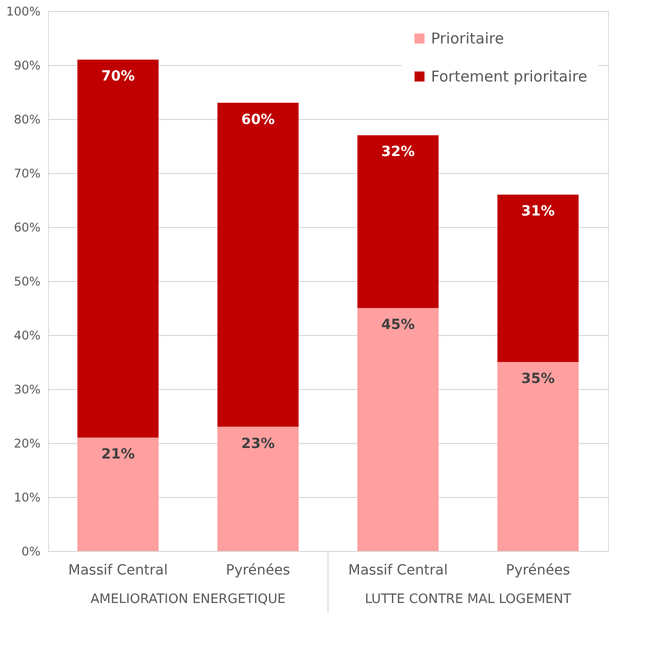 The image size is (654, 648). Describe the element at coordinates (258, 120) in the screenshot. I see `data-label: 60%` at that location.